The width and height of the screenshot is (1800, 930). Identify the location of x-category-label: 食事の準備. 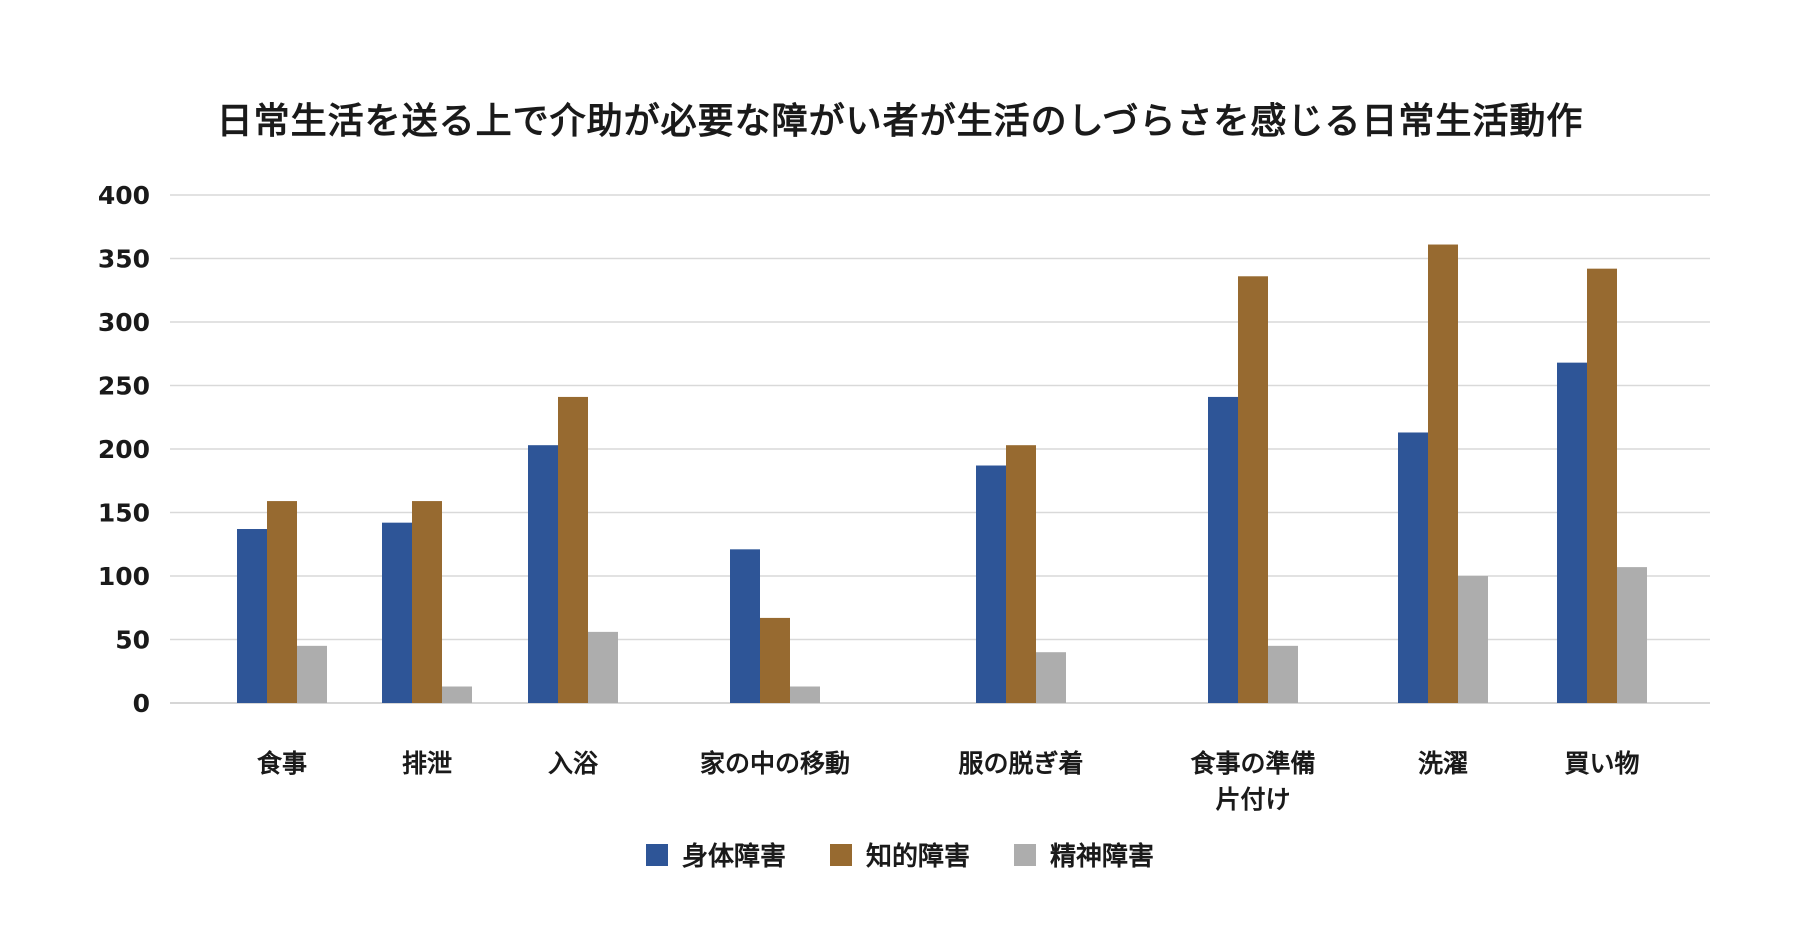
(1252, 763).